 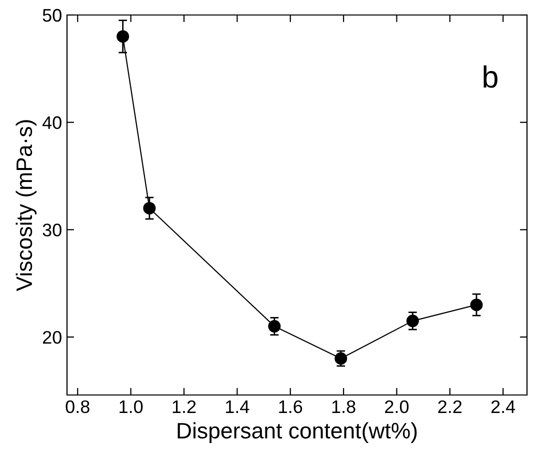 What do you see at coordinates (297, 432) in the screenshot?
I see `x-axis-title: Dispersant content(wt%)` at bounding box center [297, 432].